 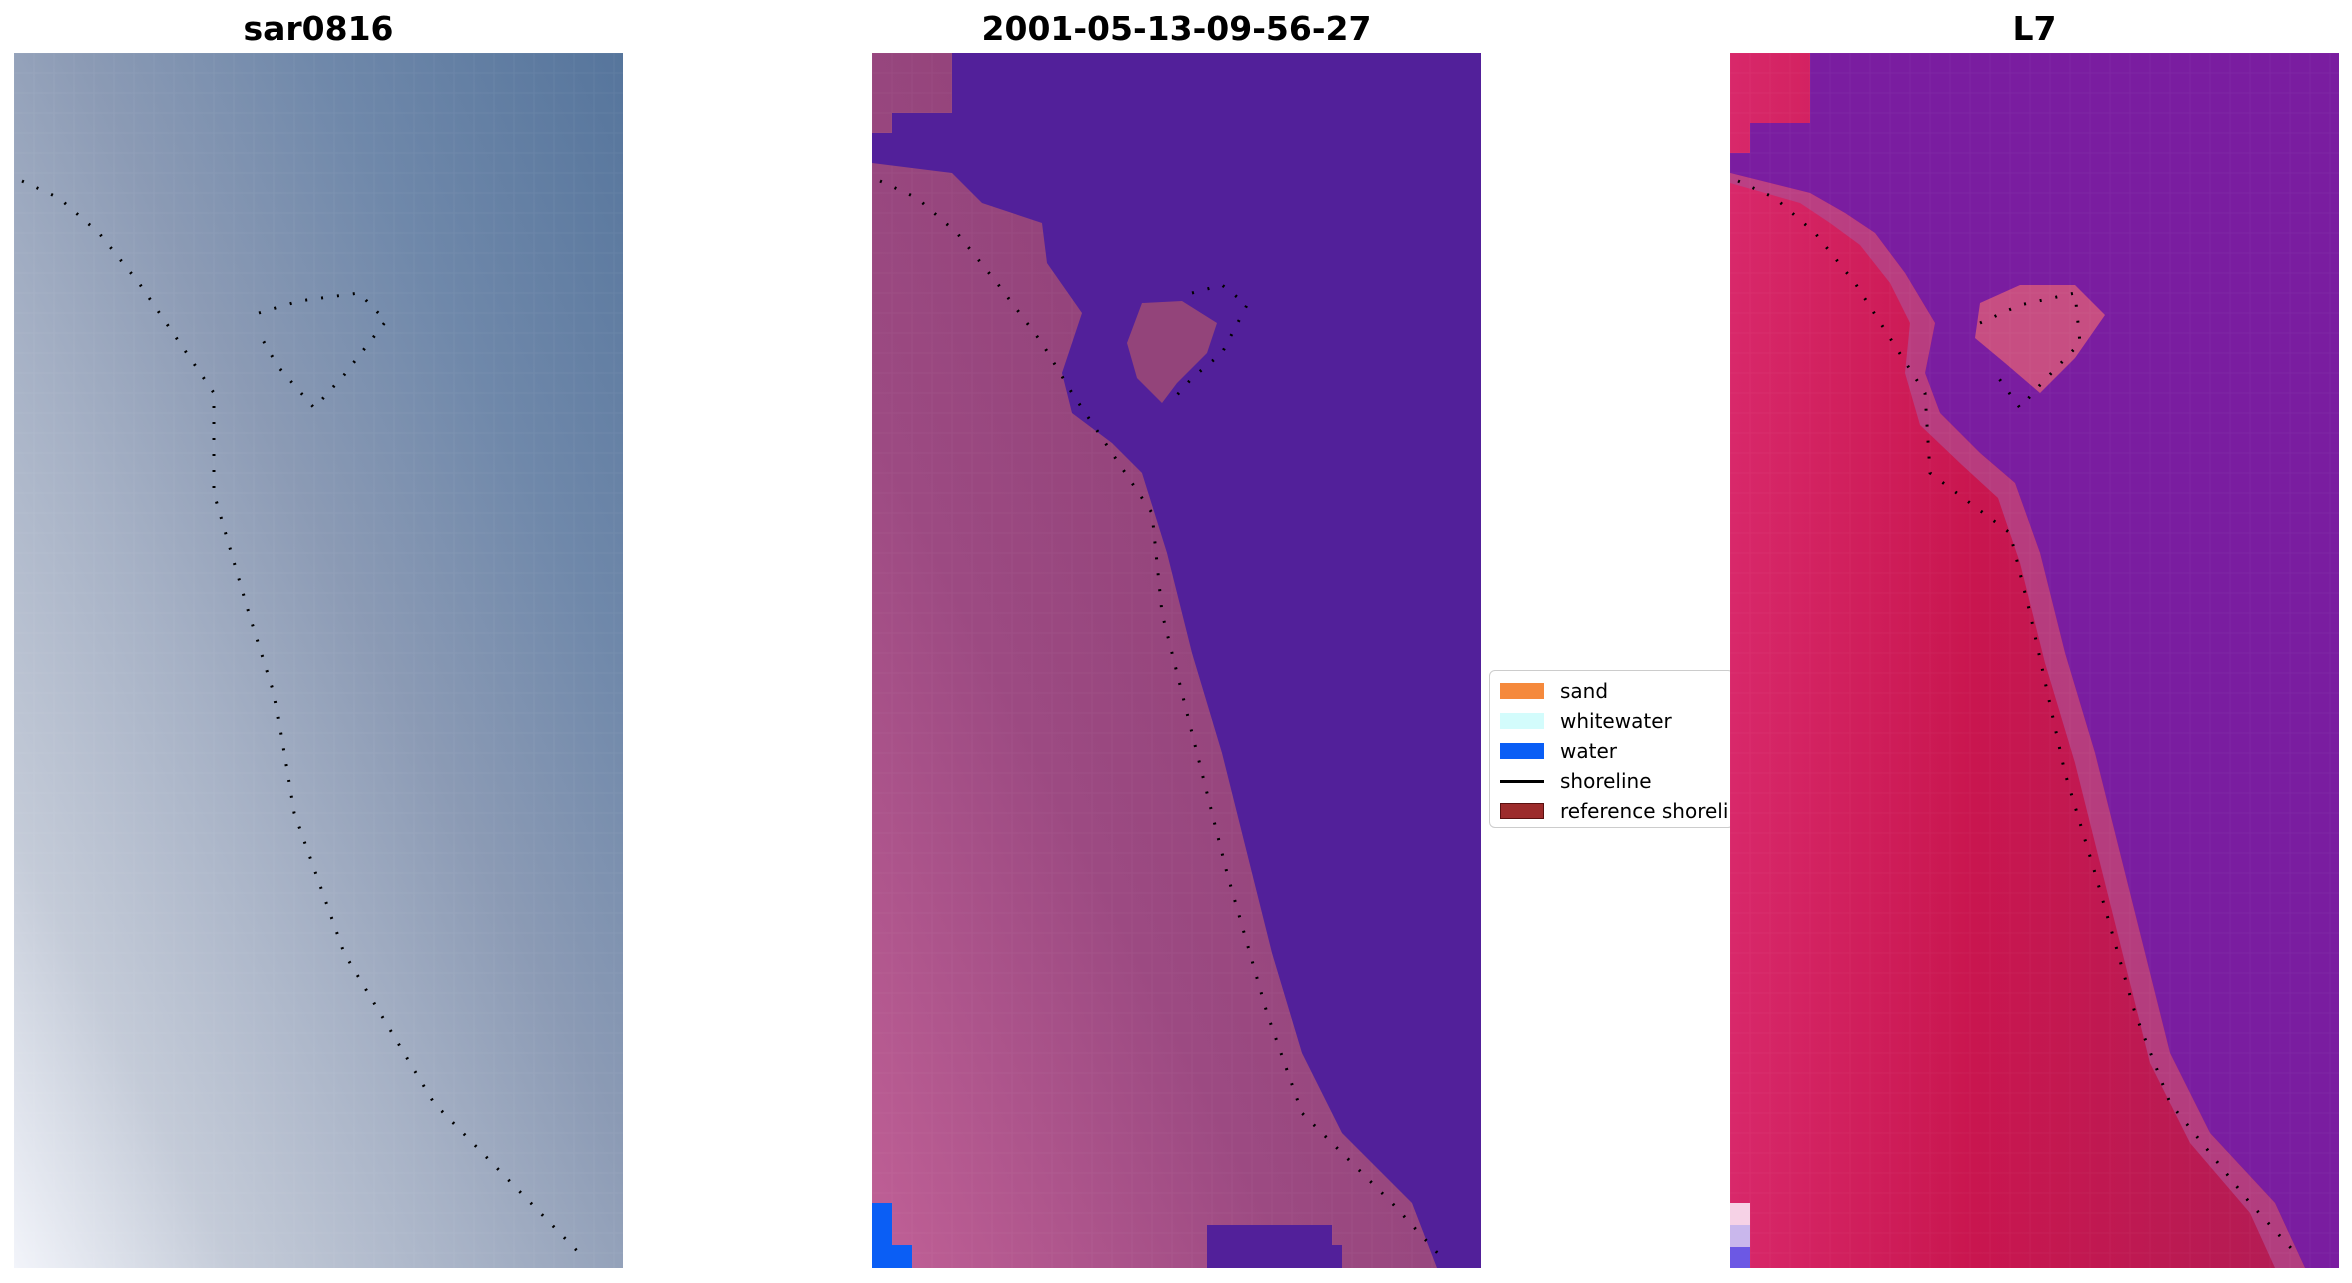 I want to click on panel-title-sensor: L7, so click(x=2034, y=28).